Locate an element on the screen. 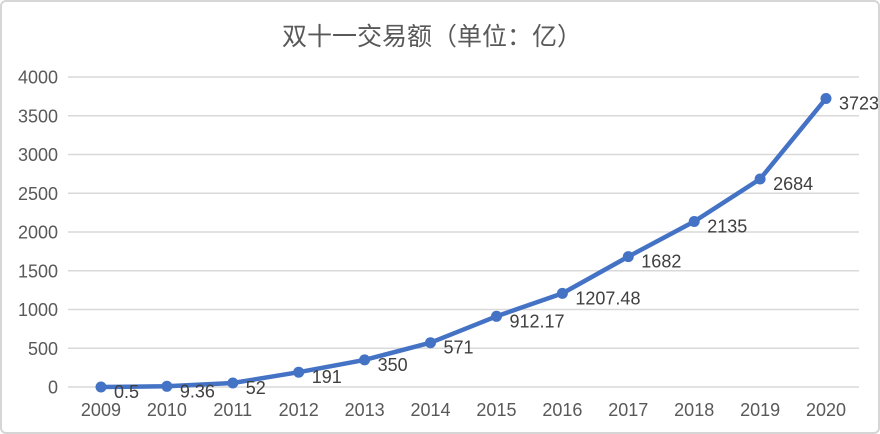 Image resolution: width=880 pixels, height=434 pixels. y-tick-label: 1000 is located at coordinates (38, 310).